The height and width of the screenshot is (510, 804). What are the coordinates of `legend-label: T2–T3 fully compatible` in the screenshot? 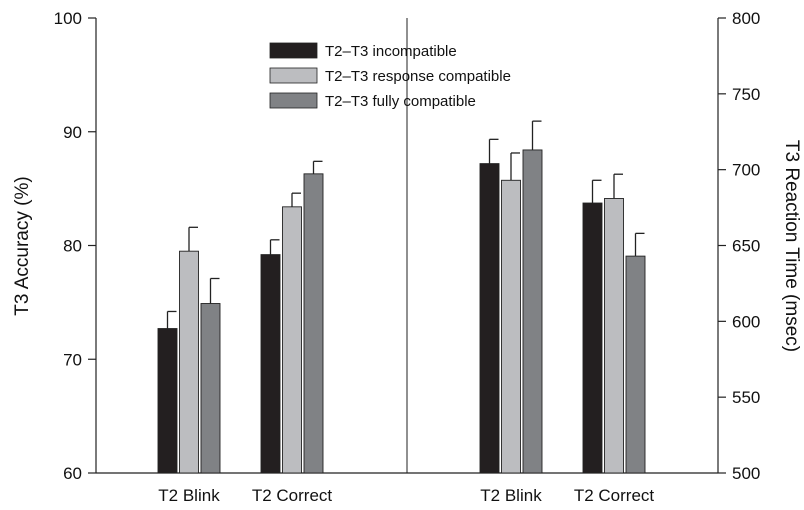 It's located at (400, 101).